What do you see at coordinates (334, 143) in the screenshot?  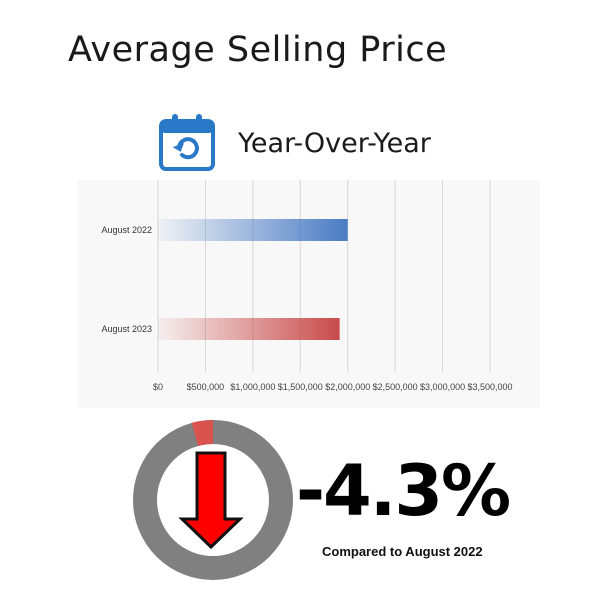 I see `chart-subtitle: Year-Over-Year` at bounding box center [334, 143].